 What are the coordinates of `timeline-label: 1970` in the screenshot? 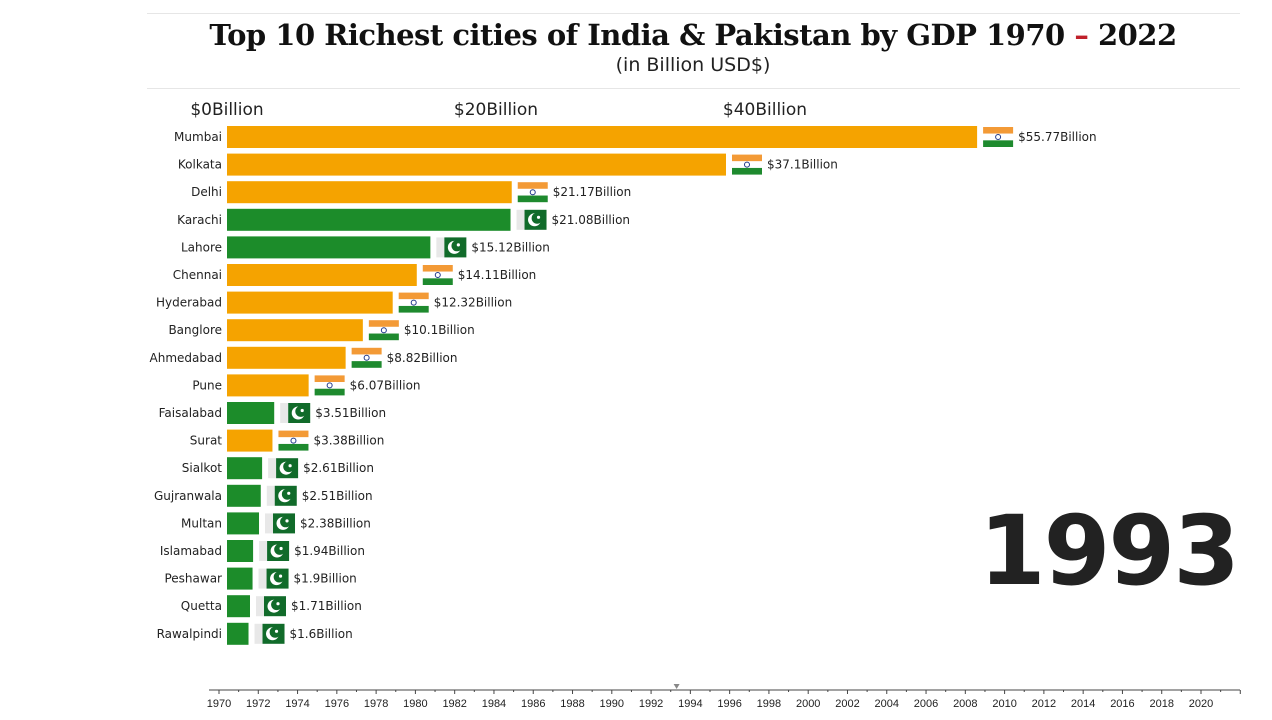 It's located at (219, 704).